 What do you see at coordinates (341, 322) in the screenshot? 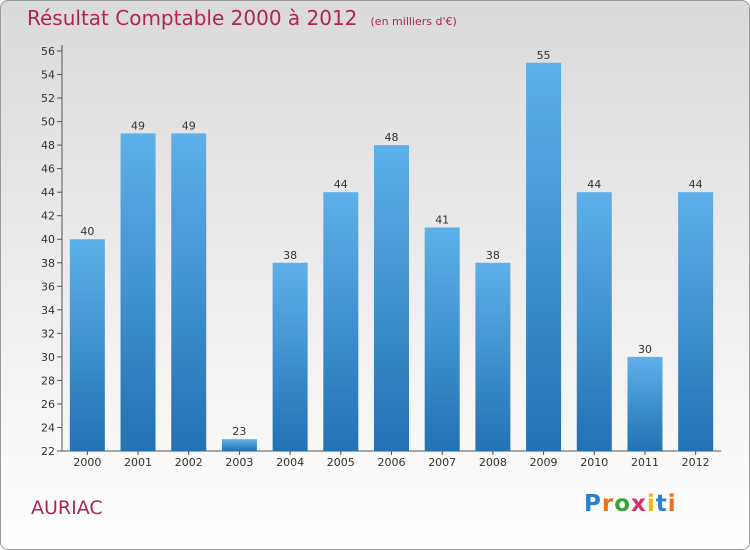
I see `bar-2005` at bounding box center [341, 322].